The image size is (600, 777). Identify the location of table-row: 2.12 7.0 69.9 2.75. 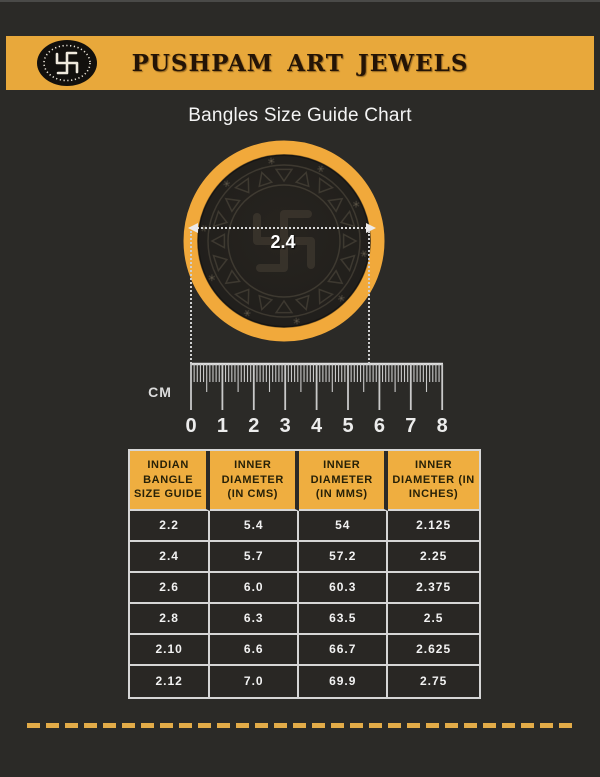
(304, 681).